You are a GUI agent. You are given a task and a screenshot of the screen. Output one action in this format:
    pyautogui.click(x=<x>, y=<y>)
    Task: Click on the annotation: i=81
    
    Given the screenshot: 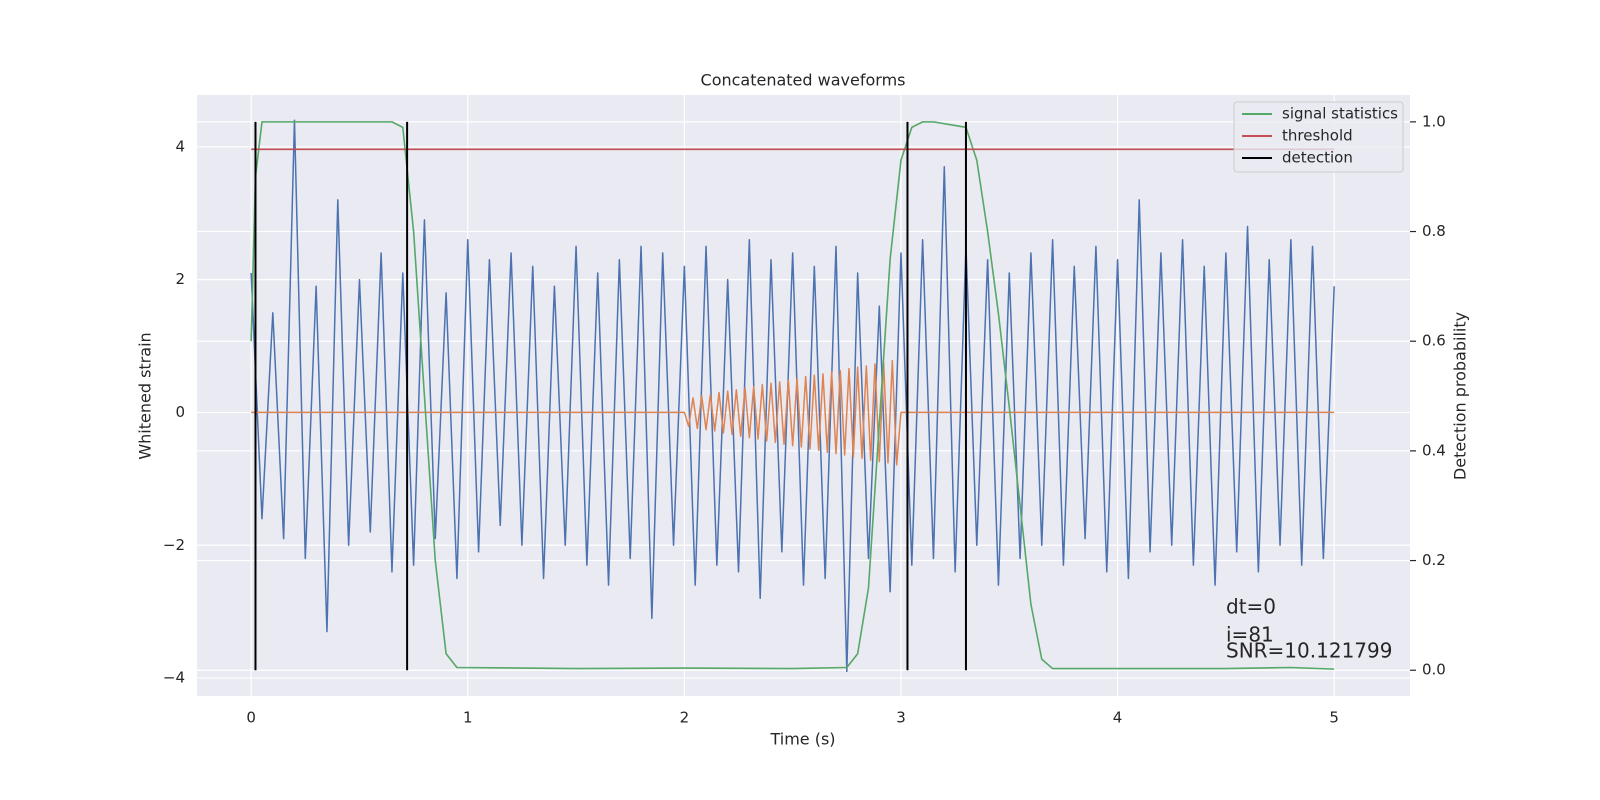 What is the action you would take?
    pyautogui.click(x=1250, y=635)
    